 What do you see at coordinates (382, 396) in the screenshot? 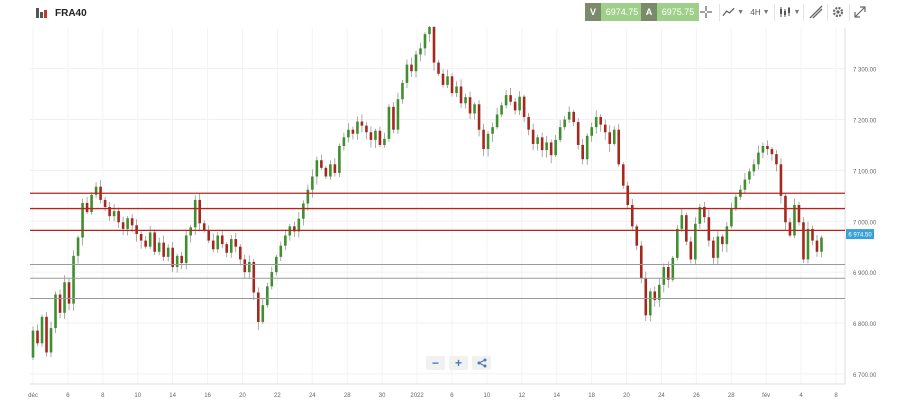
I see `x-tick-label: 30` at bounding box center [382, 396].